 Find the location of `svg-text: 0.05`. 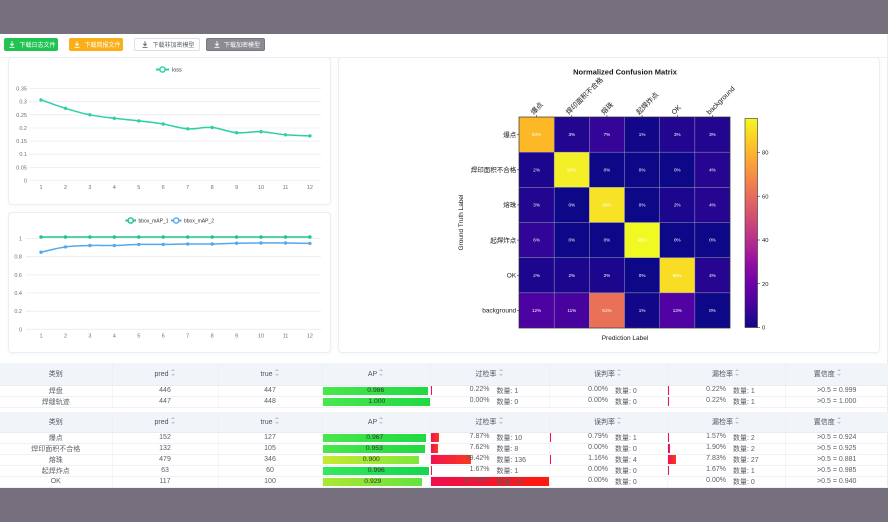

svg-text: 0.05 is located at coordinates (21, 168).